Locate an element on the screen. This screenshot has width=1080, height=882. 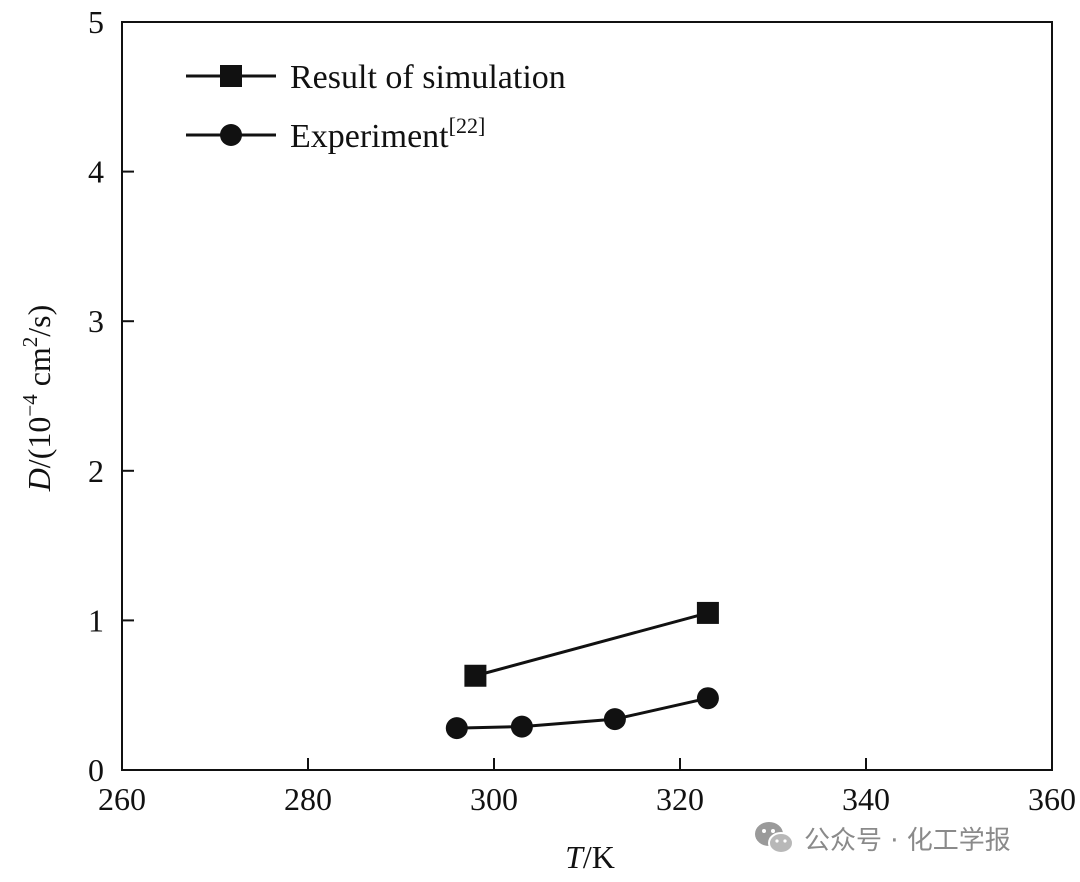
y-axis-var: D is located at coordinates (39, 480).